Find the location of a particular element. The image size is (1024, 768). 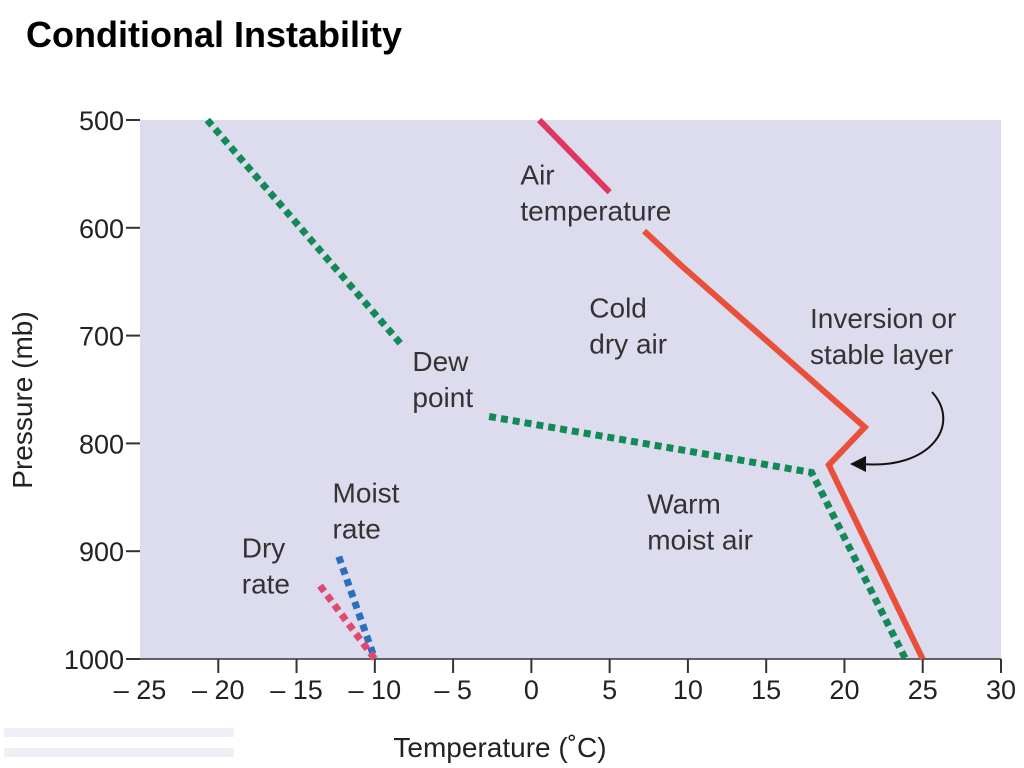

x-axis: – 25 – 20 – 15 – 10 – 5 0 5 10 15 20 25 30 is located at coordinates (565, 681).